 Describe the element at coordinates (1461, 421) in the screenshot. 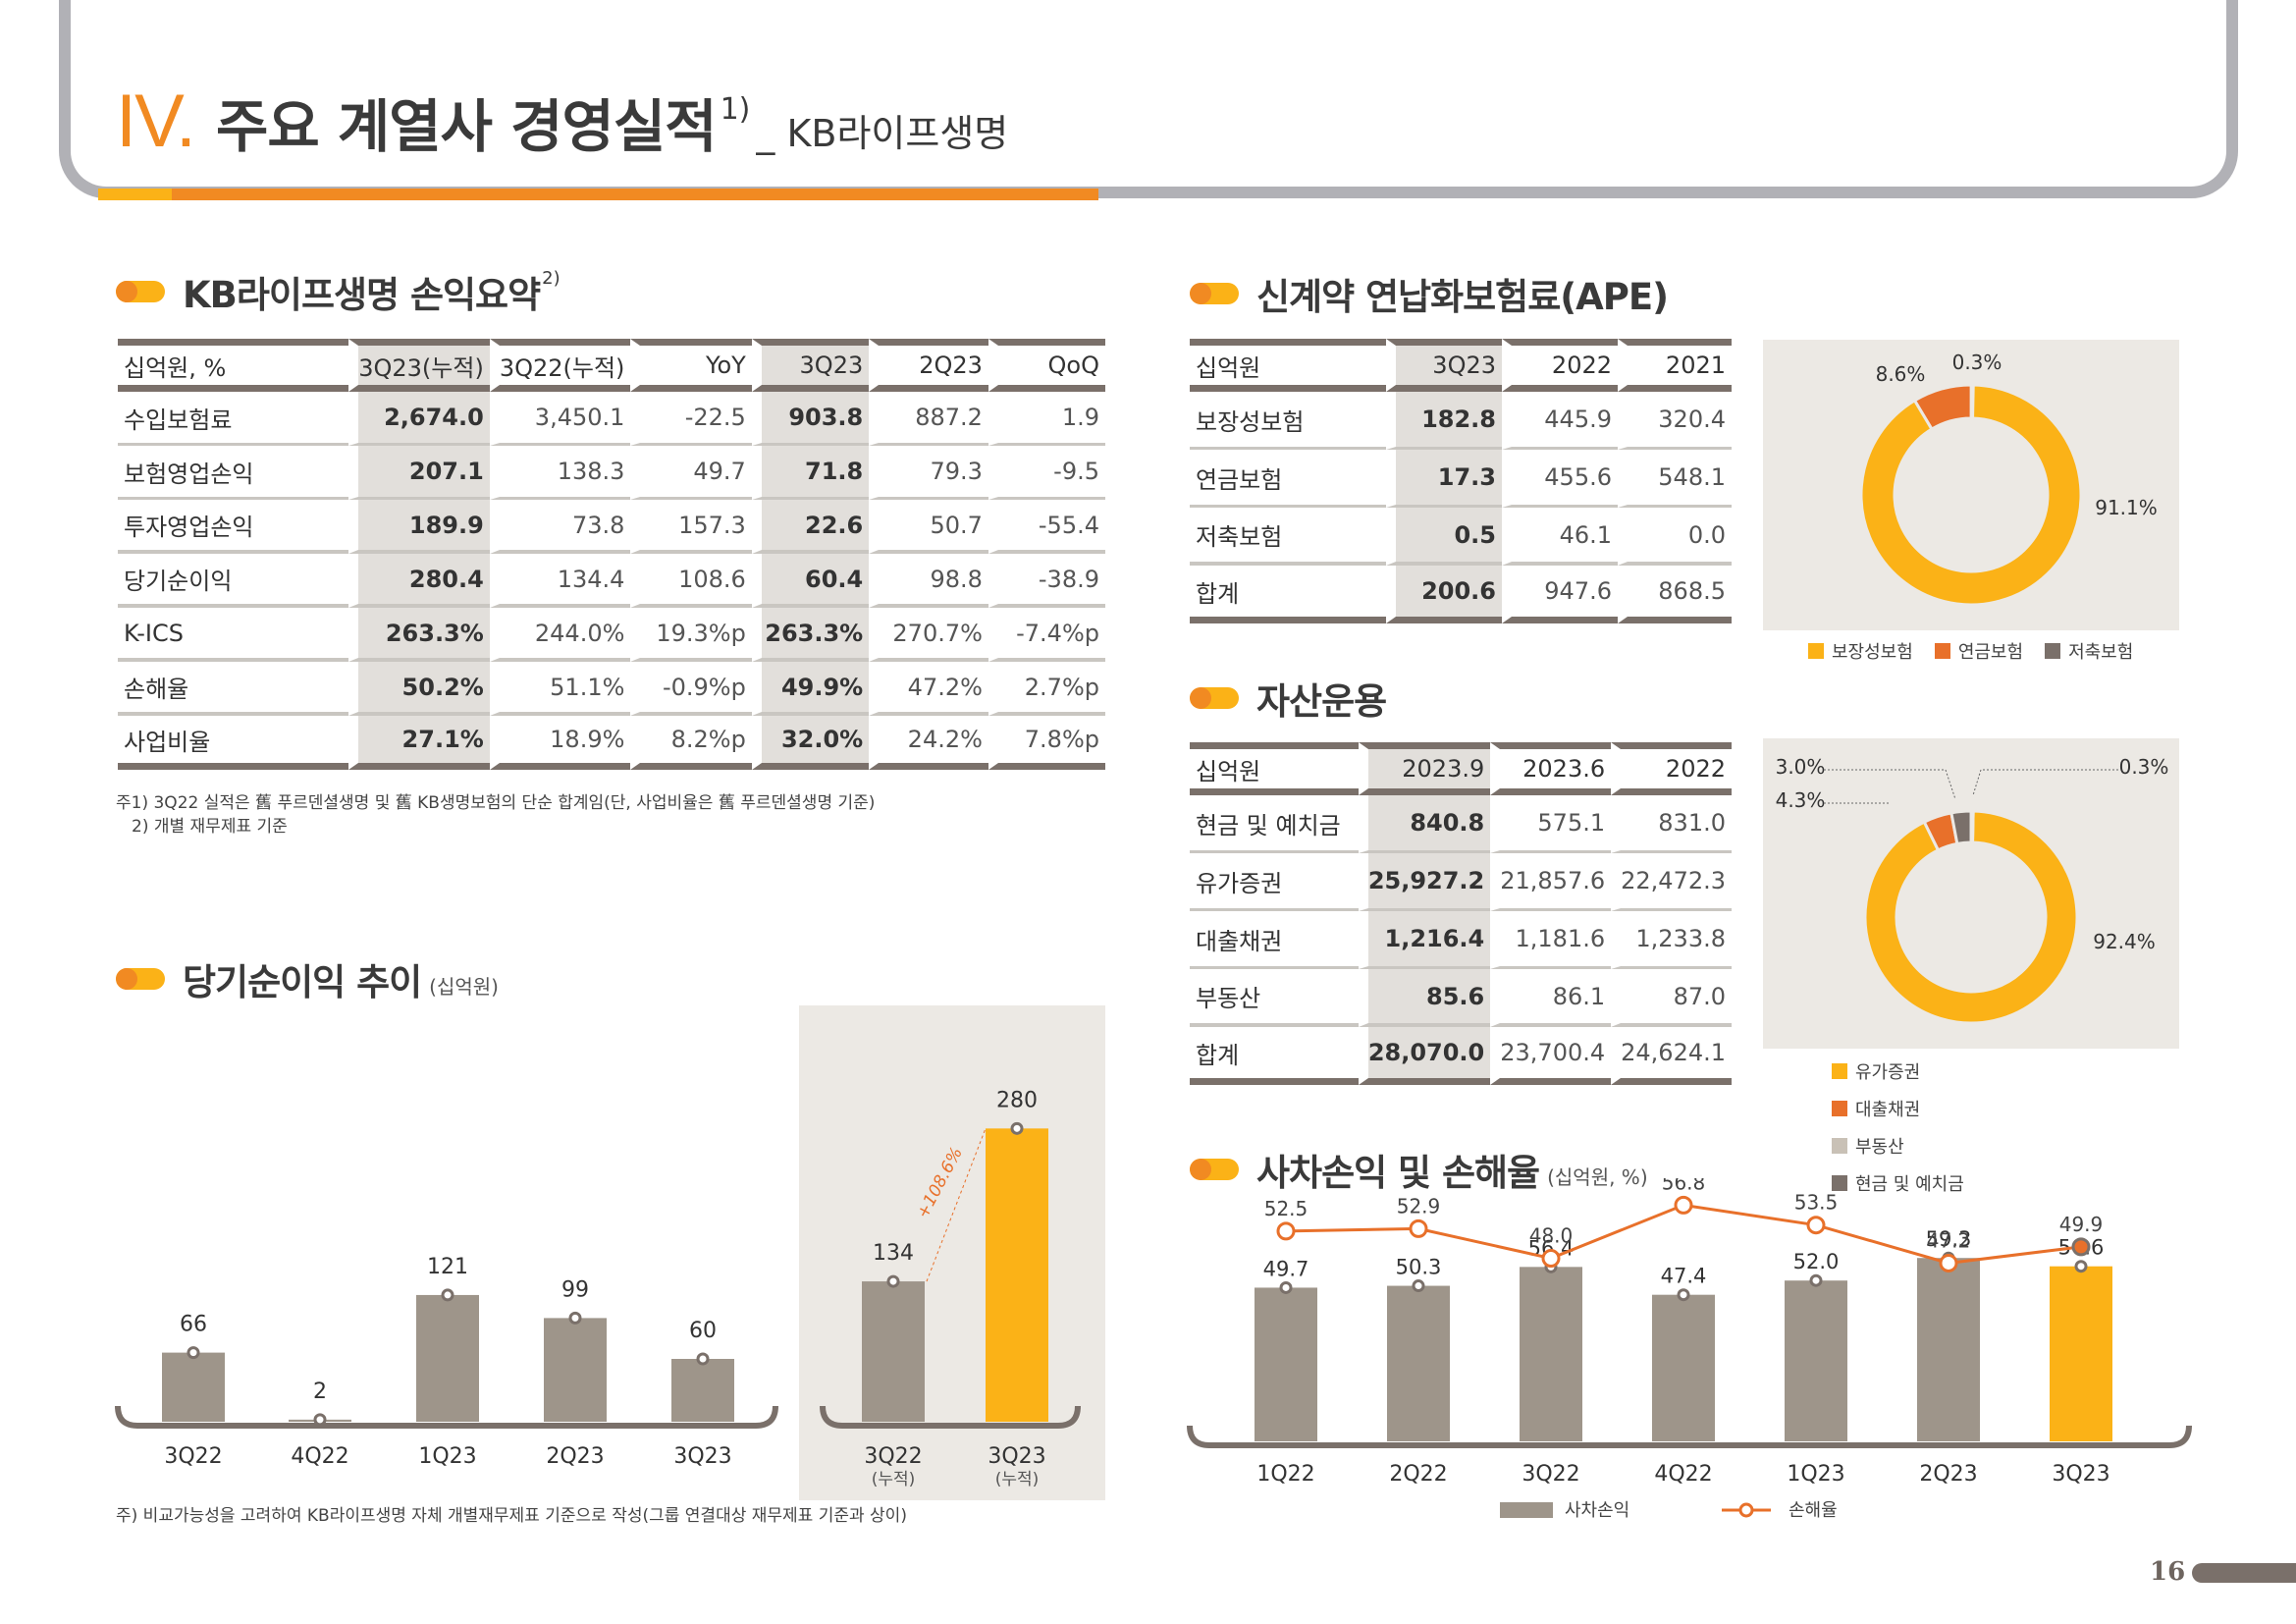

I see `table-row: 보장성보험 182.8 445.9 320.4` at that location.